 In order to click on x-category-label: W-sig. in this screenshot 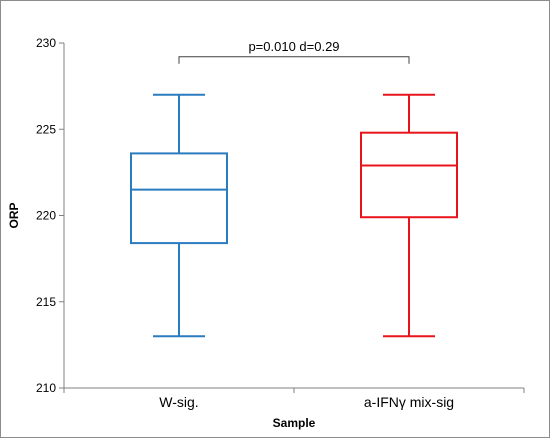, I will do `click(178, 402)`.